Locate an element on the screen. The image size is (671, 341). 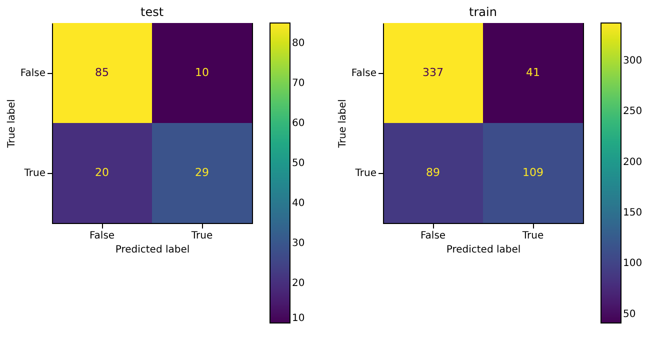
color-bar-label: 70 is located at coordinates (298, 83).